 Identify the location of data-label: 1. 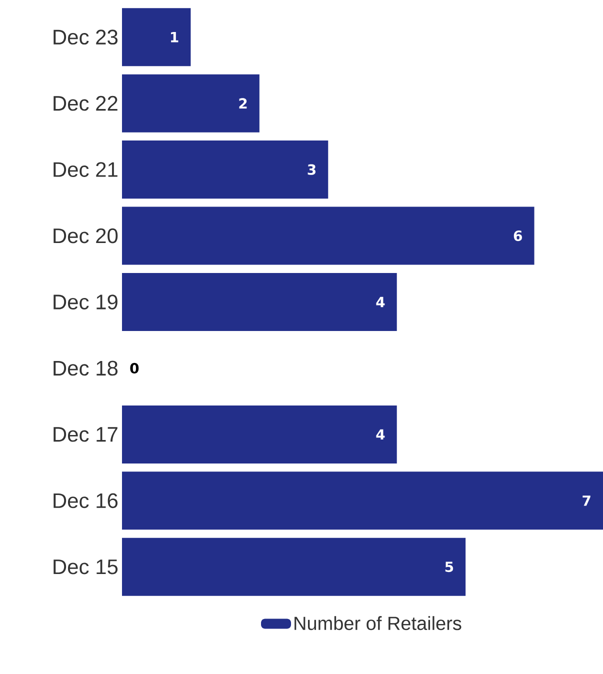
(174, 37).